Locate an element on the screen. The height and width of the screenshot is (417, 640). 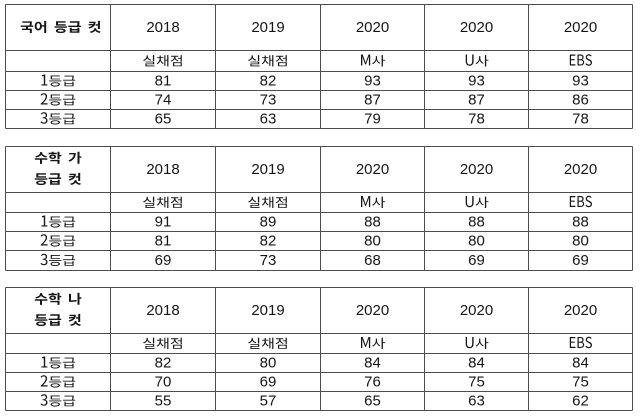
svg-text: 79 is located at coordinates (372, 119).